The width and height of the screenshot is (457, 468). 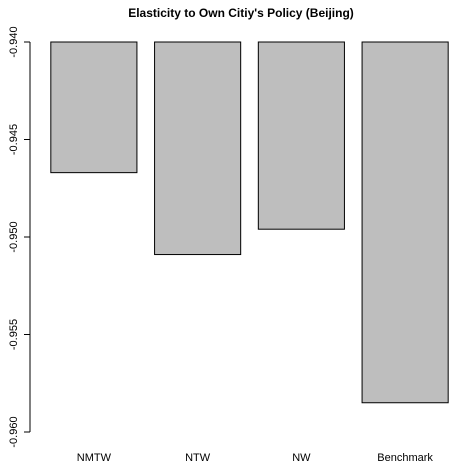 What do you see at coordinates (301, 458) in the screenshot?
I see `x-category-label: NW` at bounding box center [301, 458].